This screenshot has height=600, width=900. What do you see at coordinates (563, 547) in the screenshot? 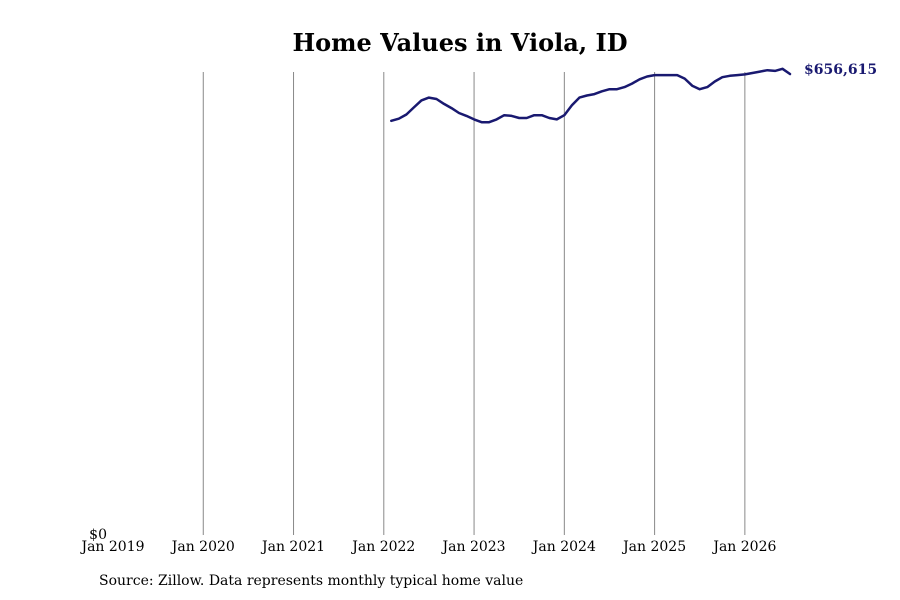
I see `x-tick-label: Jan 2024` at bounding box center [563, 547].